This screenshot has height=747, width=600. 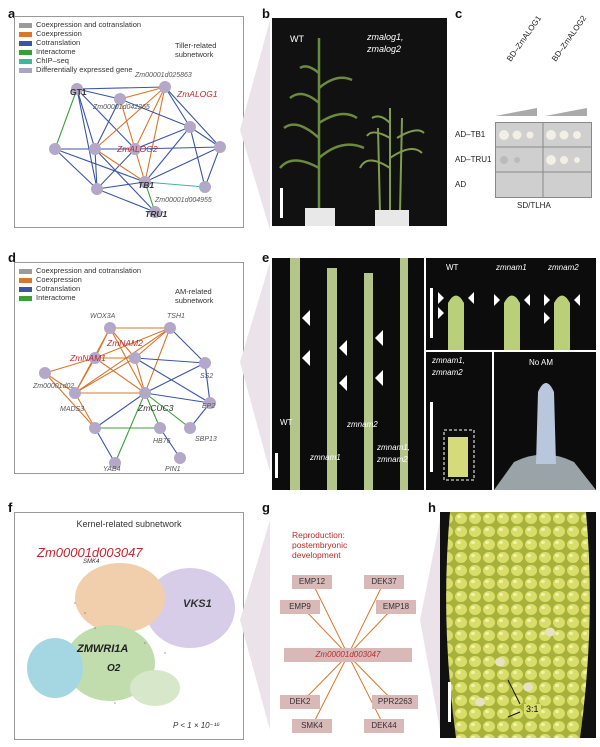 I want to click on label-zmnam2-e: zmnam2, so click(x=362, y=424).